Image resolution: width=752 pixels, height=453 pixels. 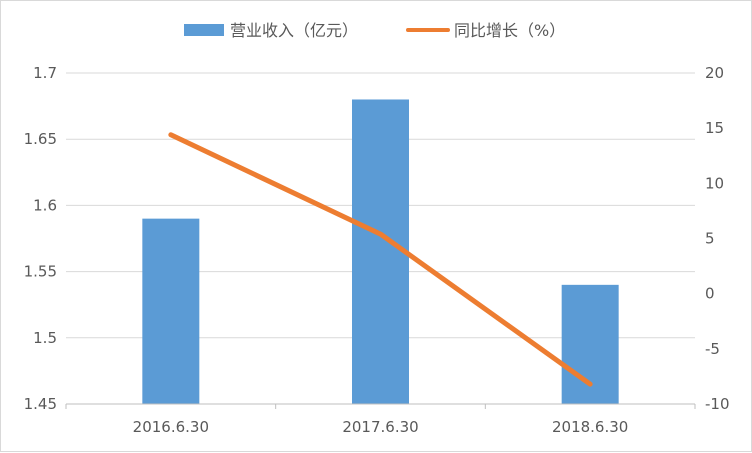 What do you see at coordinates (204, 30) in the screenshot?
I see `legend-bar-swatch` at bounding box center [204, 30].